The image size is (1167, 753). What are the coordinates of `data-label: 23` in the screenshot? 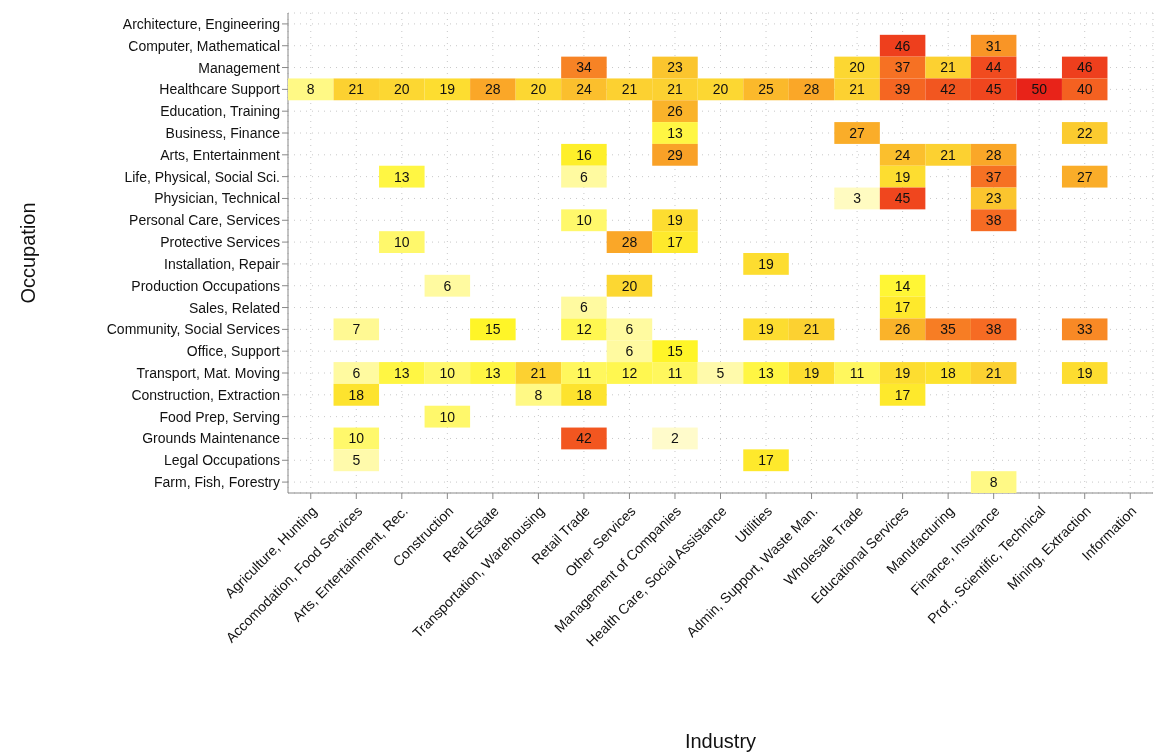 It's located at (993, 198).